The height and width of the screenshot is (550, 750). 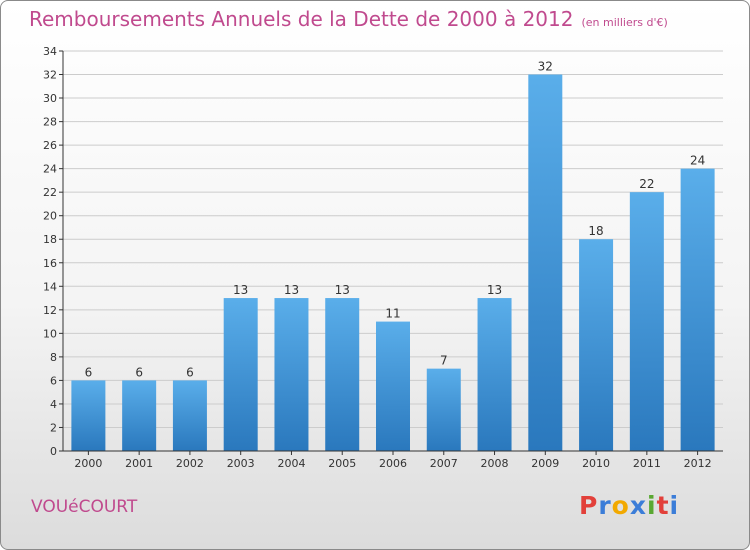 What do you see at coordinates (139, 463) in the screenshot?
I see `x-tick-label: 2001` at bounding box center [139, 463].